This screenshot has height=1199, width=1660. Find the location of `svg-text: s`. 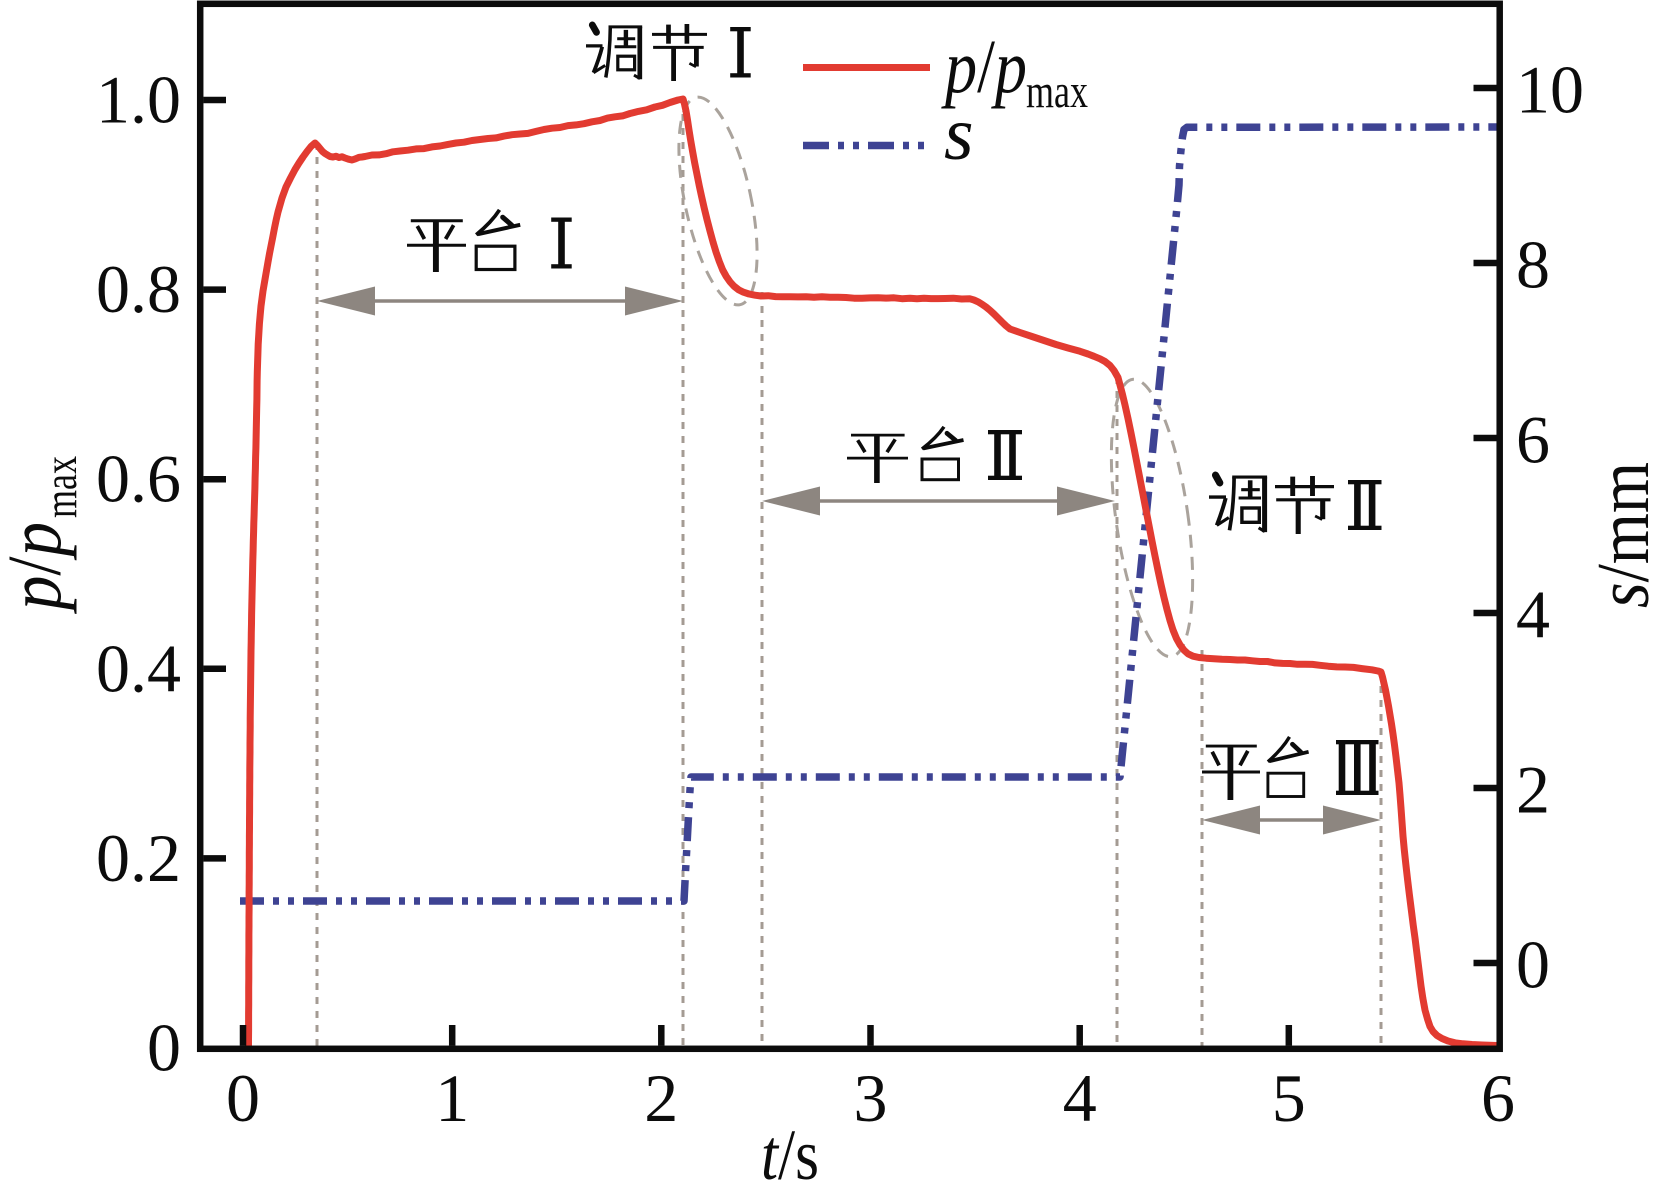

svg-text: s is located at coordinates (959, 134).